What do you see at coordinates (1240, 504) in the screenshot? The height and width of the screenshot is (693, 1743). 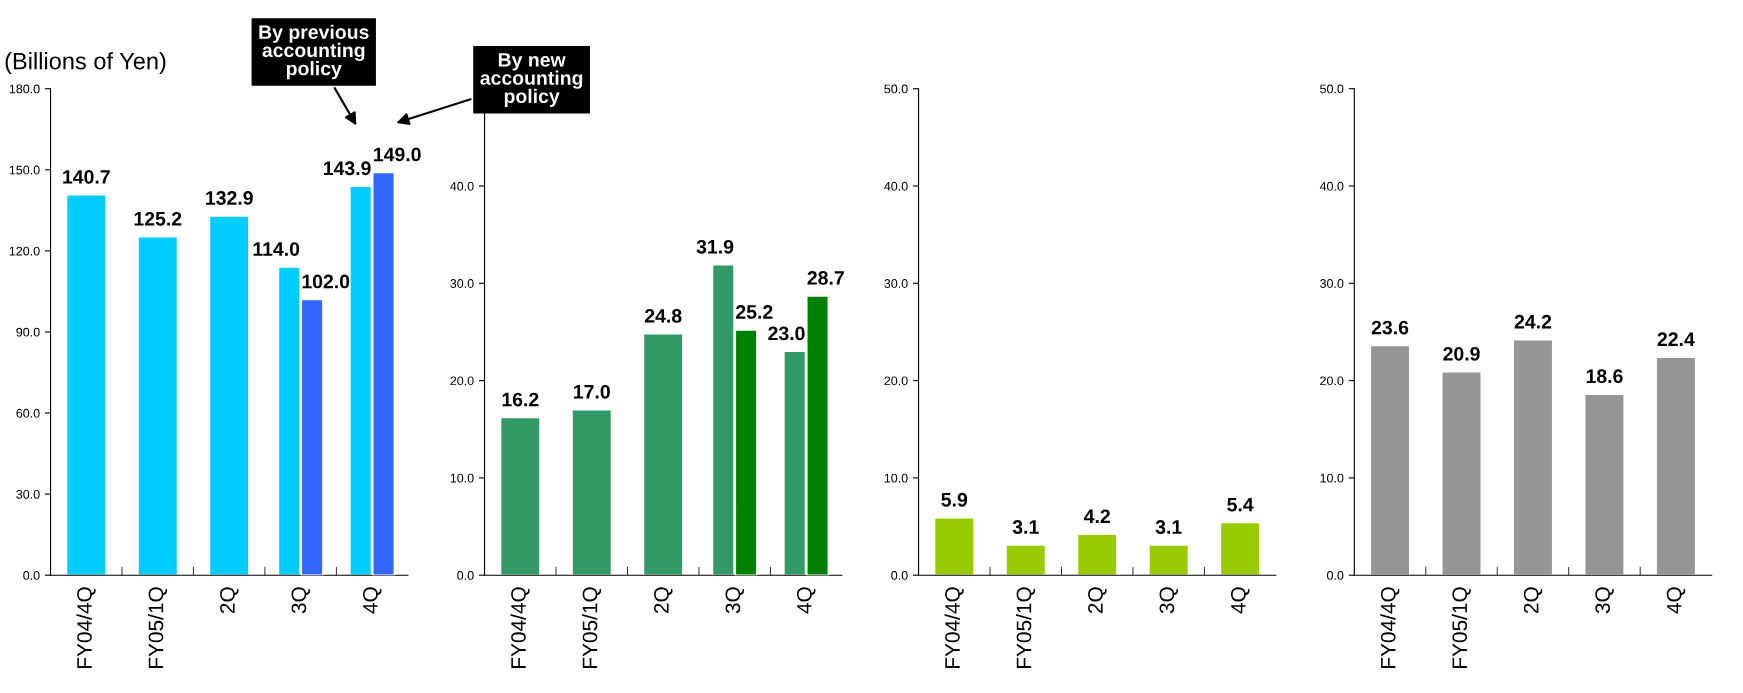 I see `data-label: 5.4` at bounding box center [1240, 504].